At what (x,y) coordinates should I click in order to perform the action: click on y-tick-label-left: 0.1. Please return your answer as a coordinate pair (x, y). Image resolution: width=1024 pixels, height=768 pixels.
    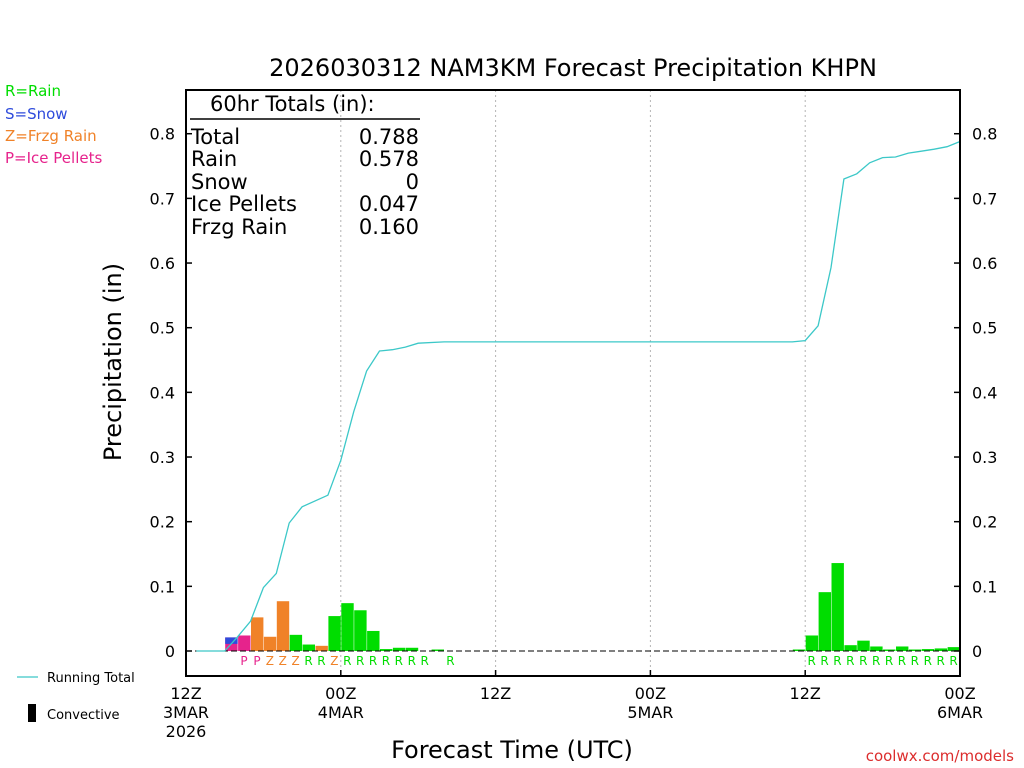
    Looking at the image, I should click on (162, 586).